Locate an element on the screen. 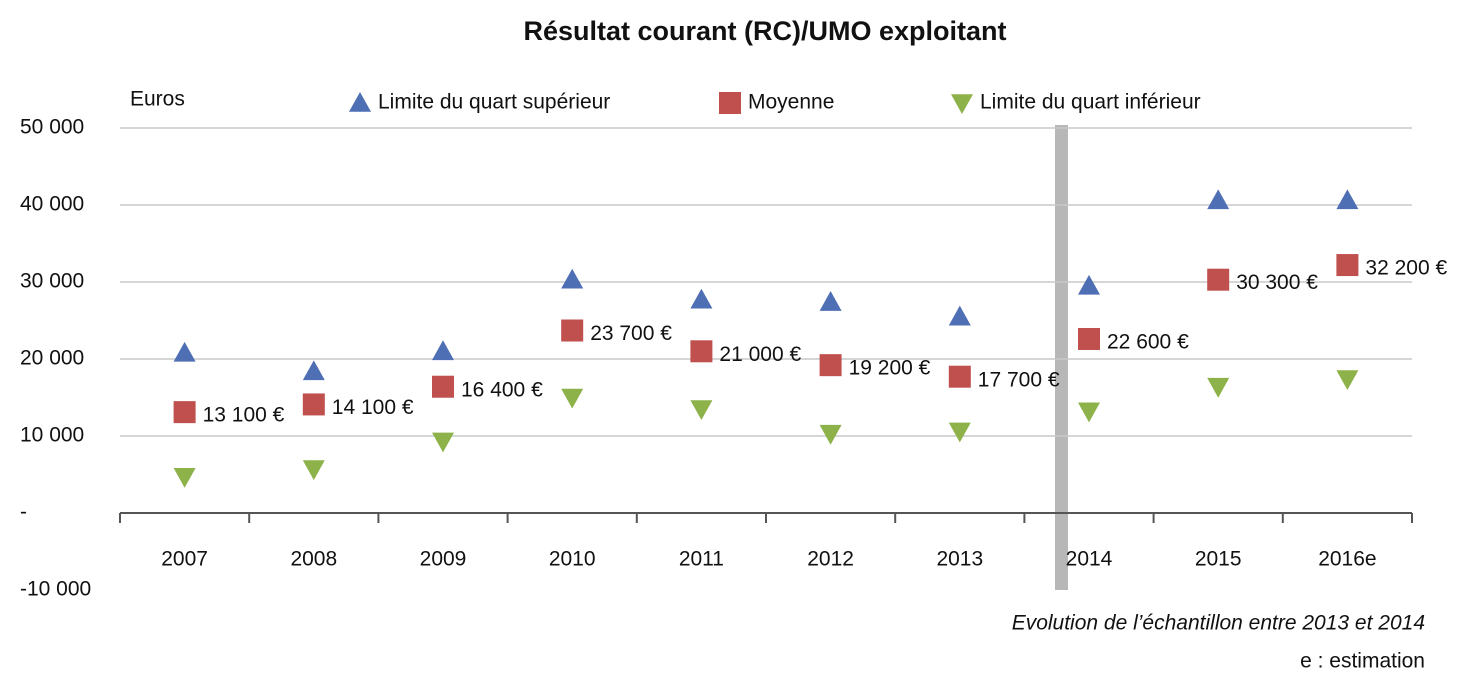 This screenshot has width=1459, height=678. x-tick-label: 2011 is located at coordinates (701, 559).